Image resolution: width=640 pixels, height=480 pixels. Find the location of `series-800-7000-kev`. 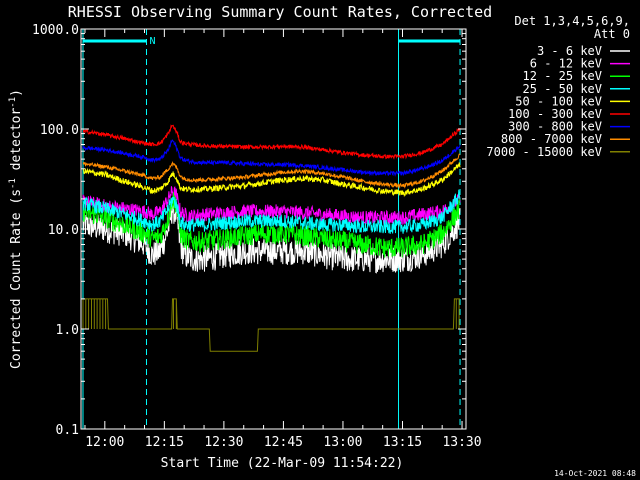

series-800-7000-kev is located at coordinates (271, 171).